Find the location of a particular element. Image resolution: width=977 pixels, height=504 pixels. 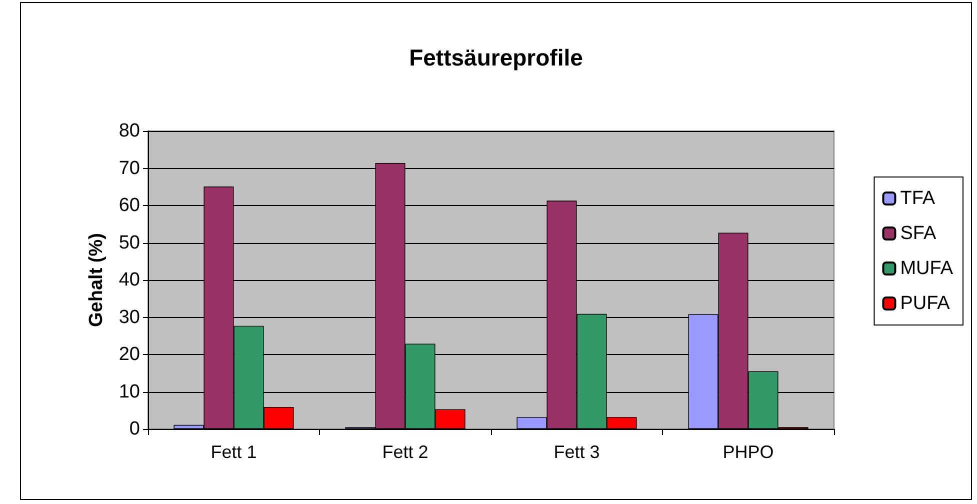

y-tick-label: 80 is located at coordinates (129, 131).